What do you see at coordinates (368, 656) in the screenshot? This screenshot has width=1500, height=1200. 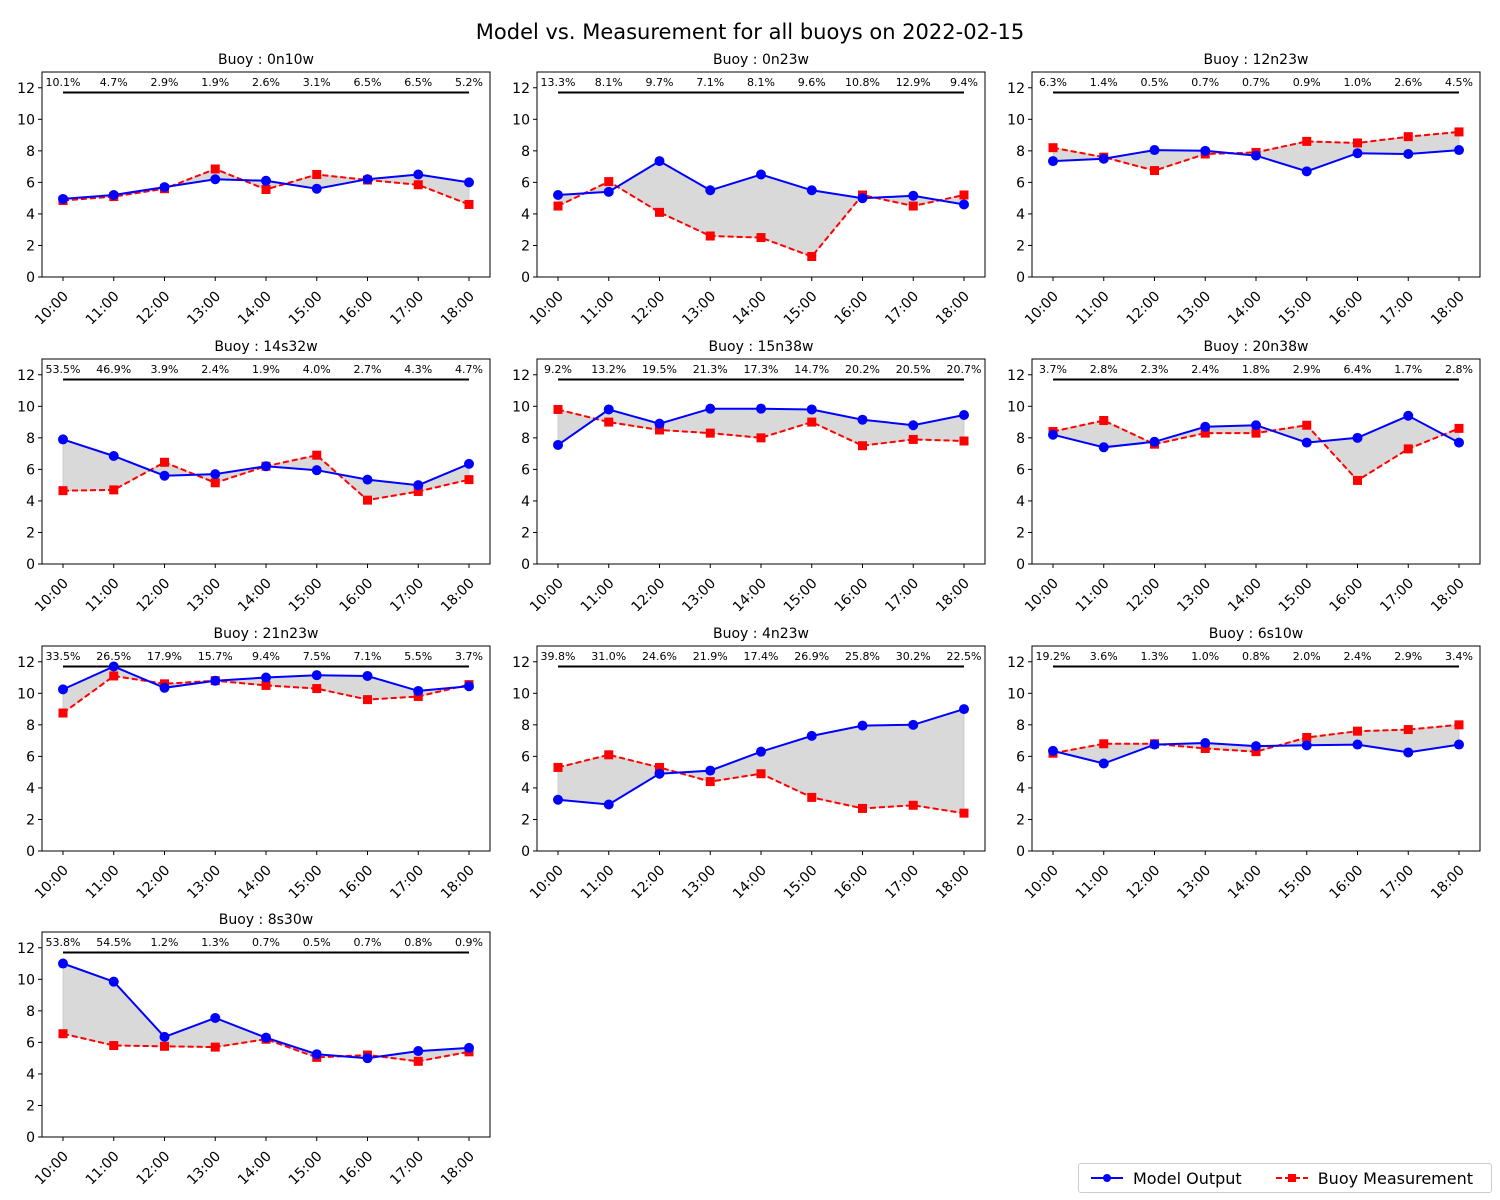 I see `percent-label: 7.1%` at bounding box center [368, 656].